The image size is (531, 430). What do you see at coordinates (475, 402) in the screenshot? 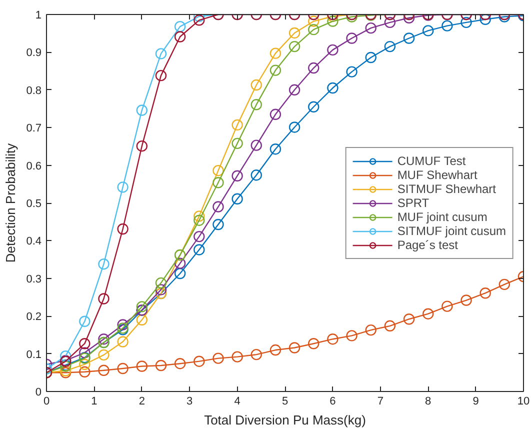
I see `x-tick-label: 9` at bounding box center [475, 402].